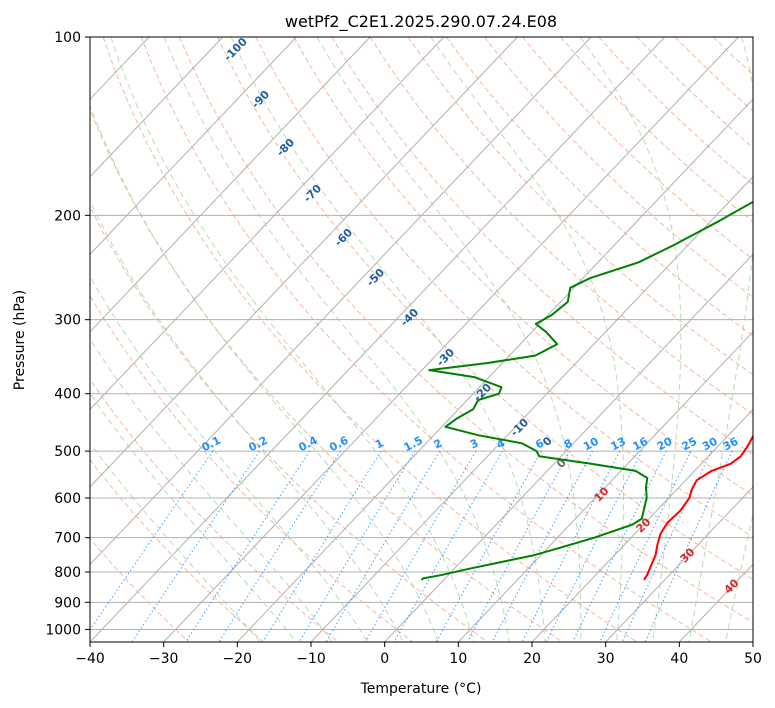 This screenshot has width=775, height=708. What do you see at coordinates (458, 659) in the screenshot?
I see `x-tick-label: 10` at bounding box center [458, 659].